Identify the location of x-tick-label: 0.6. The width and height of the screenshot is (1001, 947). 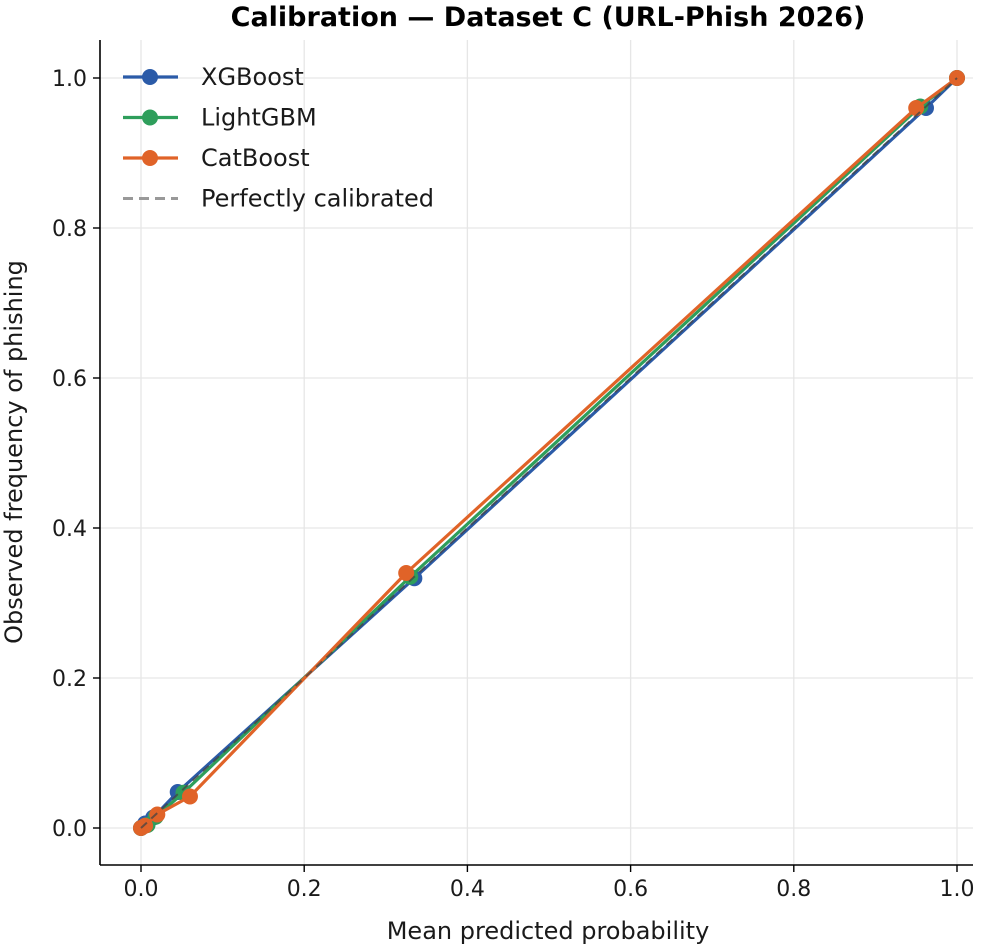
(630, 889).